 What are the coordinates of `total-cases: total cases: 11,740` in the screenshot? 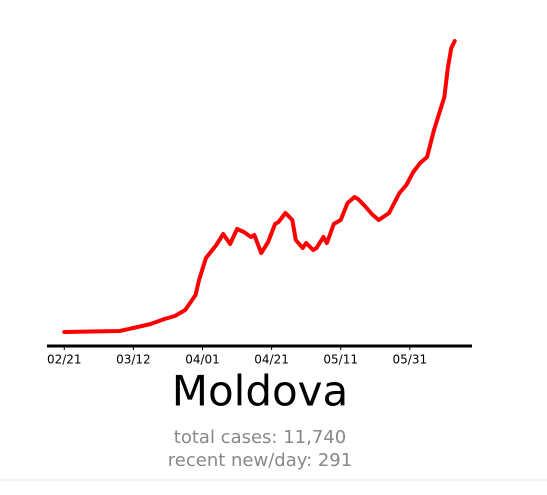 It's located at (260, 437).